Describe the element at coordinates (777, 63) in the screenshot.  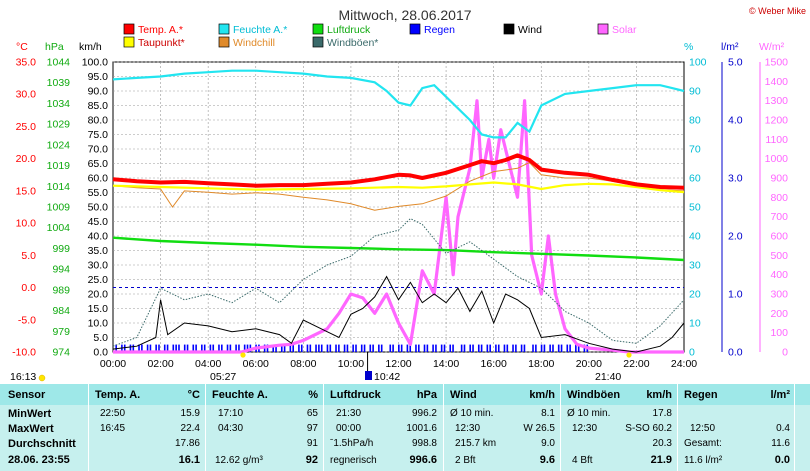
I see `solar-tick-label: 1500` at that location.